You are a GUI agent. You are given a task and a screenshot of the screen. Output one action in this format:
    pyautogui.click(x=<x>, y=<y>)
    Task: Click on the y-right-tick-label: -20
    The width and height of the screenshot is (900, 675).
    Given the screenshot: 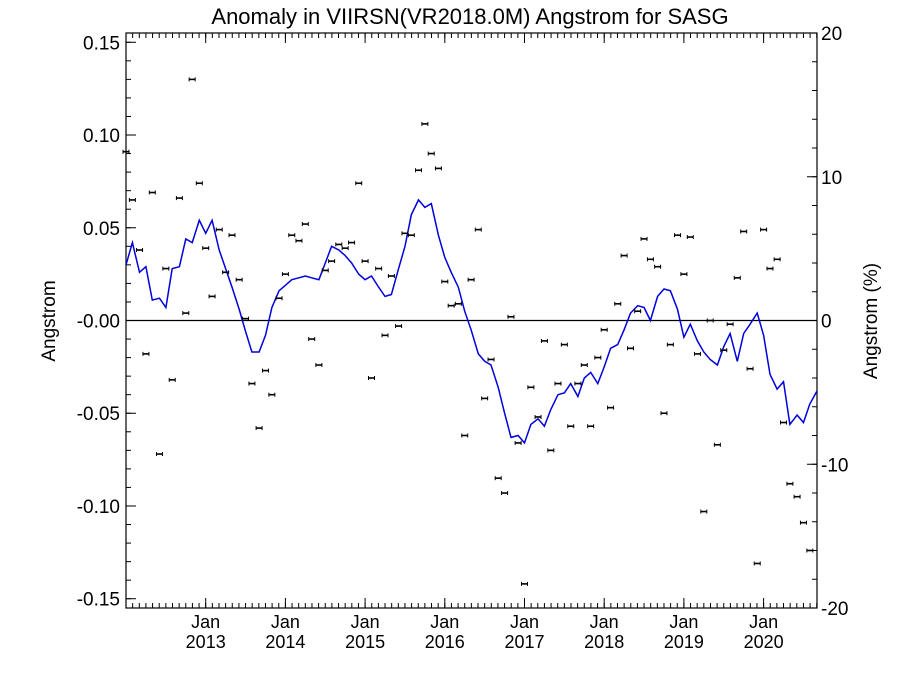 What is the action you would take?
    pyautogui.click(x=834, y=609)
    